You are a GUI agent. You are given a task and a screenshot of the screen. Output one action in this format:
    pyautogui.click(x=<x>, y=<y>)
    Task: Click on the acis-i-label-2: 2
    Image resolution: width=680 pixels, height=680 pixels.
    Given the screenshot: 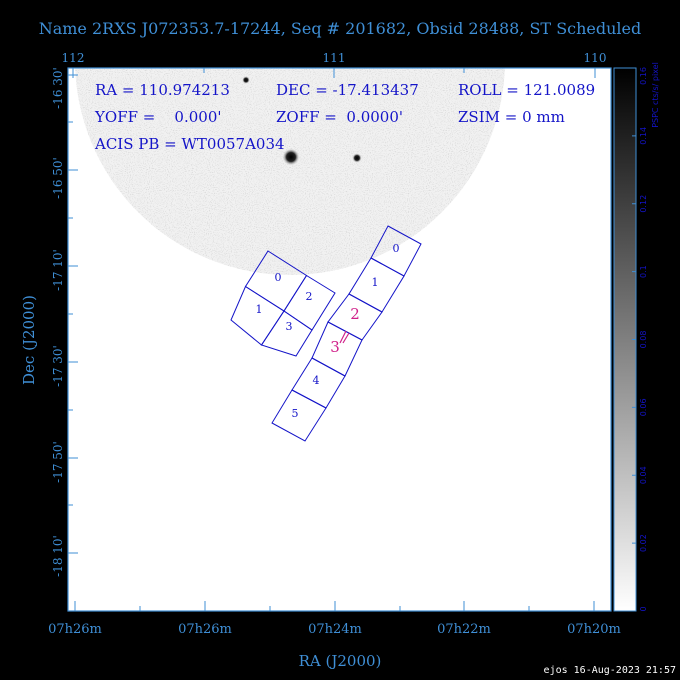 What is the action you would take?
    pyautogui.click(x=309, y=296)
    